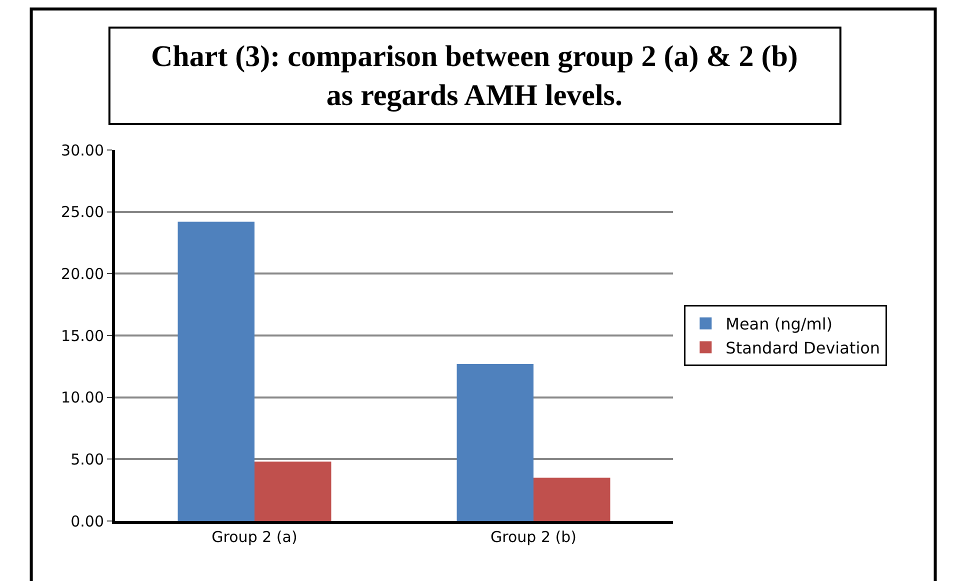 This screenshot has width=958, height=581. I want to click on chart-title: Chart (3): comparison between group 2 (a) & 2 (b) as regards AMH levels., so click(474, 76).